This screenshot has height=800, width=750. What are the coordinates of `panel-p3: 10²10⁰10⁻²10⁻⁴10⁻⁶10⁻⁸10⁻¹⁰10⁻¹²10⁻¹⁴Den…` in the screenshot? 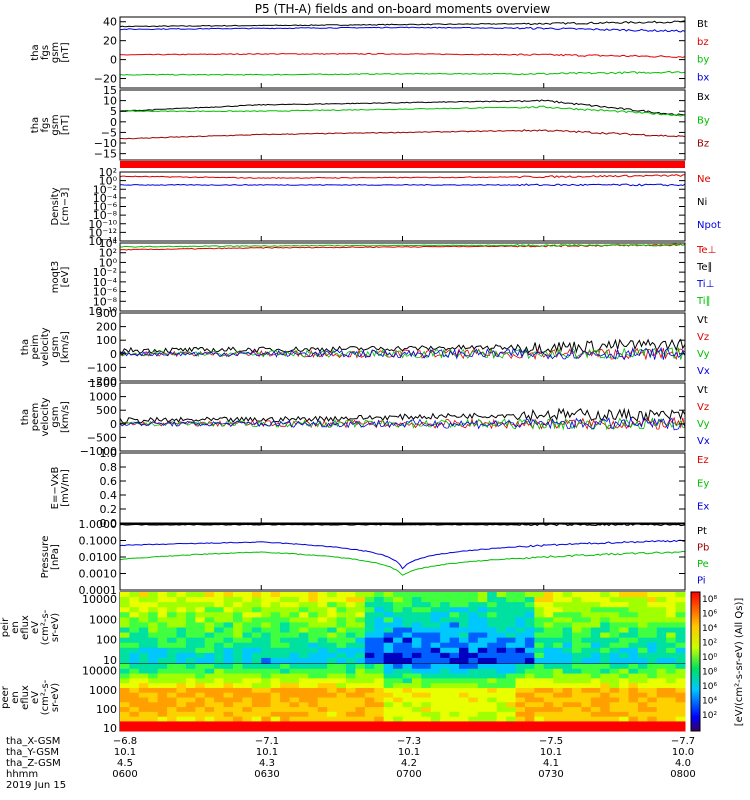 It's located at (385, 207).